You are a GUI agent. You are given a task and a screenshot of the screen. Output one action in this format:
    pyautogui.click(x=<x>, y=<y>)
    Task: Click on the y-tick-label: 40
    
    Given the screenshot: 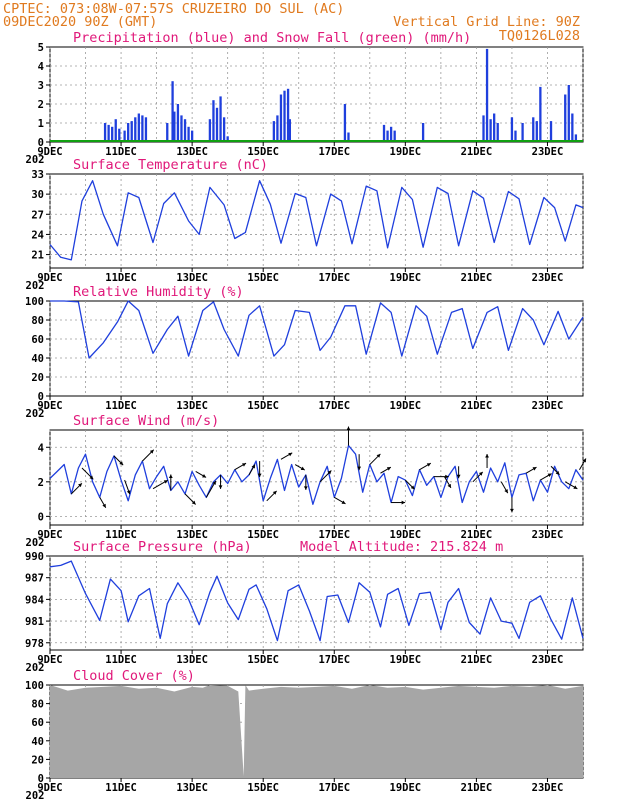 What is the action you would take?
    pyautogui.click(x=37, y=742)
    